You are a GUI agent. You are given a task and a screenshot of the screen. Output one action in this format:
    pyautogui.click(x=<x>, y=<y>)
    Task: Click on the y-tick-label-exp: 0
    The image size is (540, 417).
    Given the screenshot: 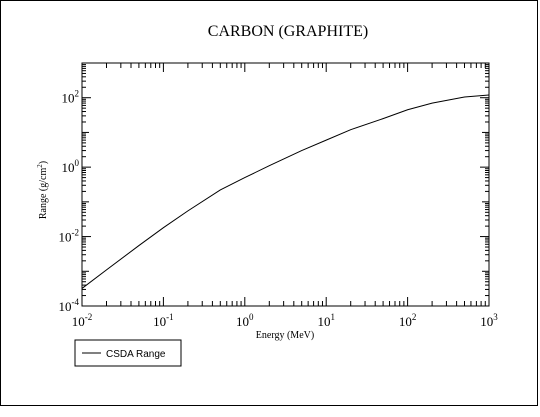 What is the action you would take?
    pyautogui.click(x=77, y=163)
    